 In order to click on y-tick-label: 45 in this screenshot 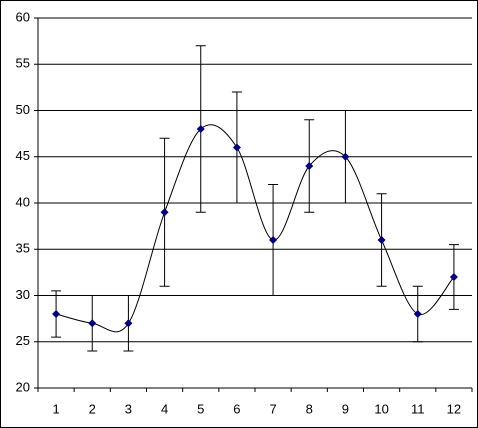, I will do `click(23, 155)`.